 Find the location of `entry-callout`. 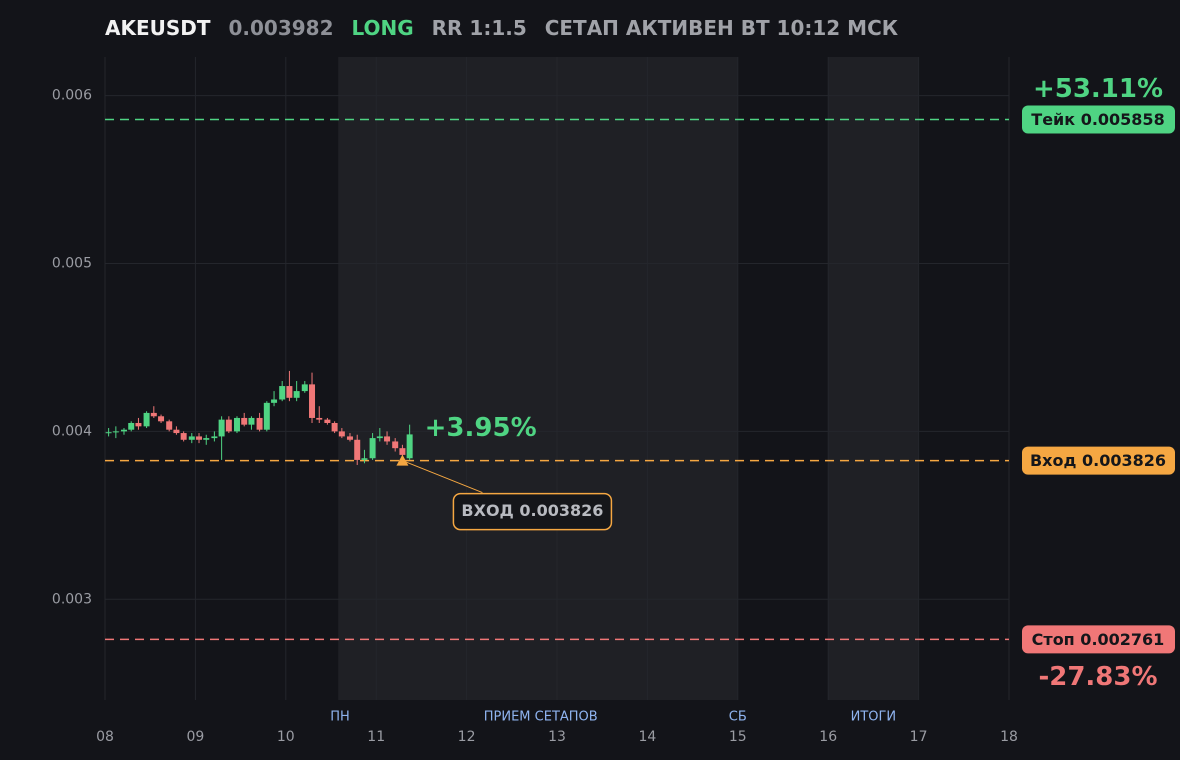

entry-callout is located at coordinates (532, 511).